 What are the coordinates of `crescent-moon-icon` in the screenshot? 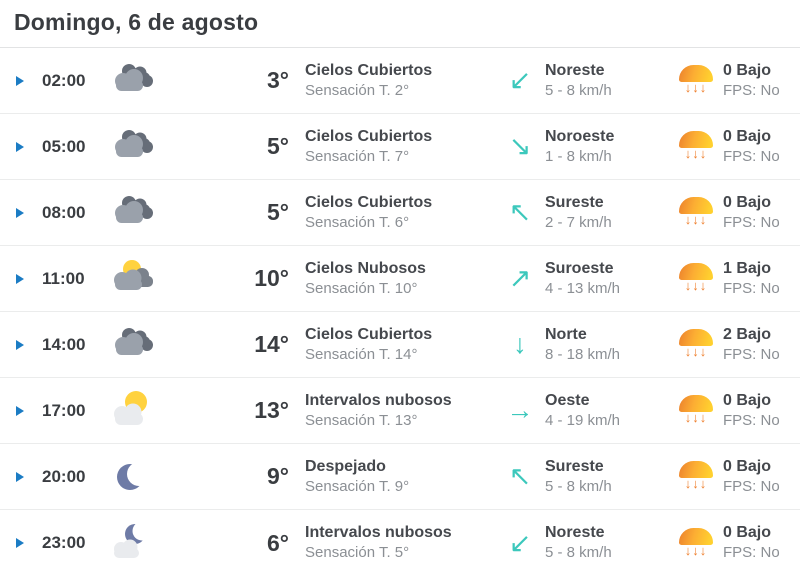 It's located at (133, 477).